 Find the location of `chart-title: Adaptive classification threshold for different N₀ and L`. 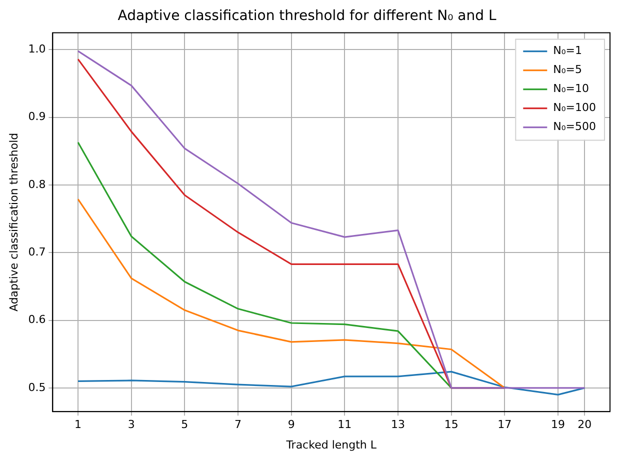

chart-title: Adaptive classification threshold for different N₀ and L is located at coordinates (307, 16).